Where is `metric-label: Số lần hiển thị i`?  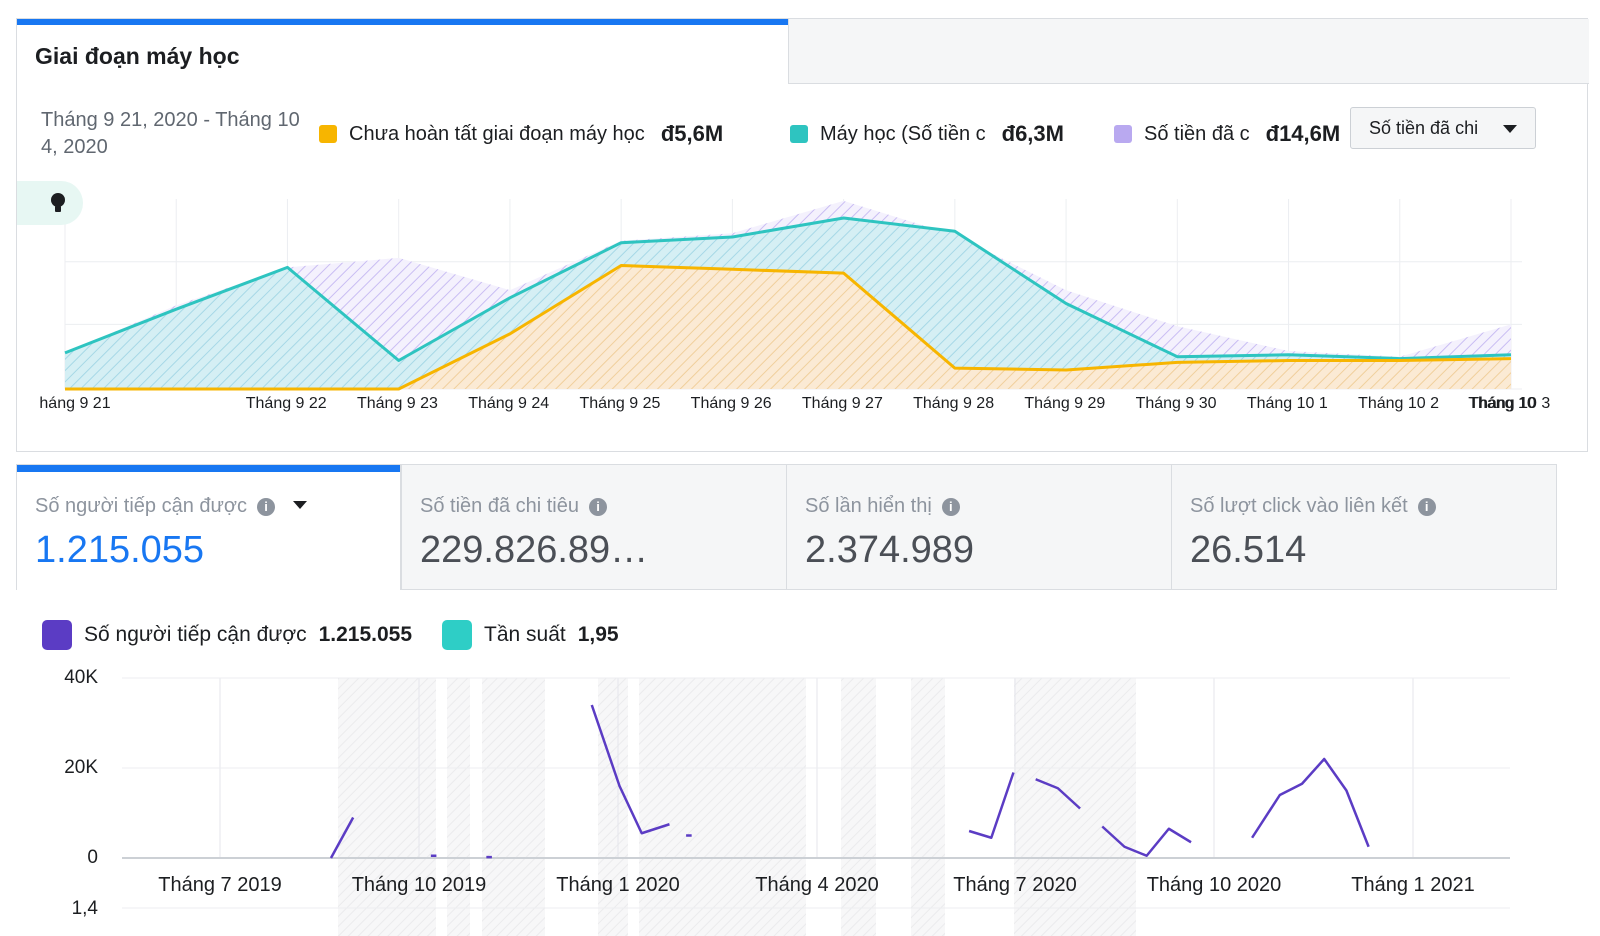
metric-label: Số lần hiển thị i is located at coordinates (882, 506).